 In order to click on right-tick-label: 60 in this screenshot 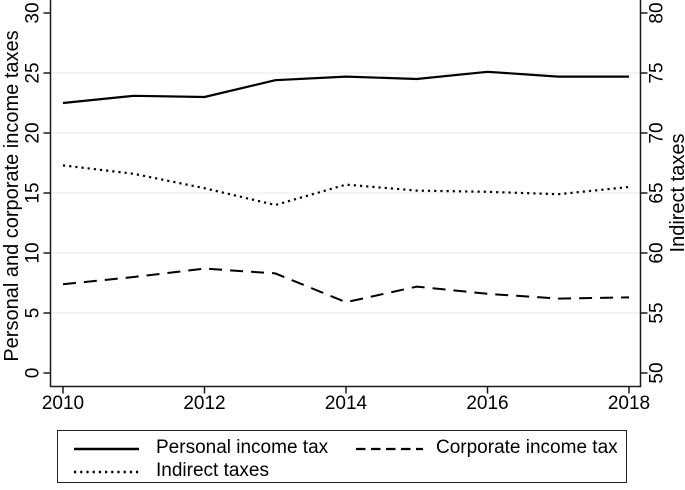, I will do `click(657, 252)`.